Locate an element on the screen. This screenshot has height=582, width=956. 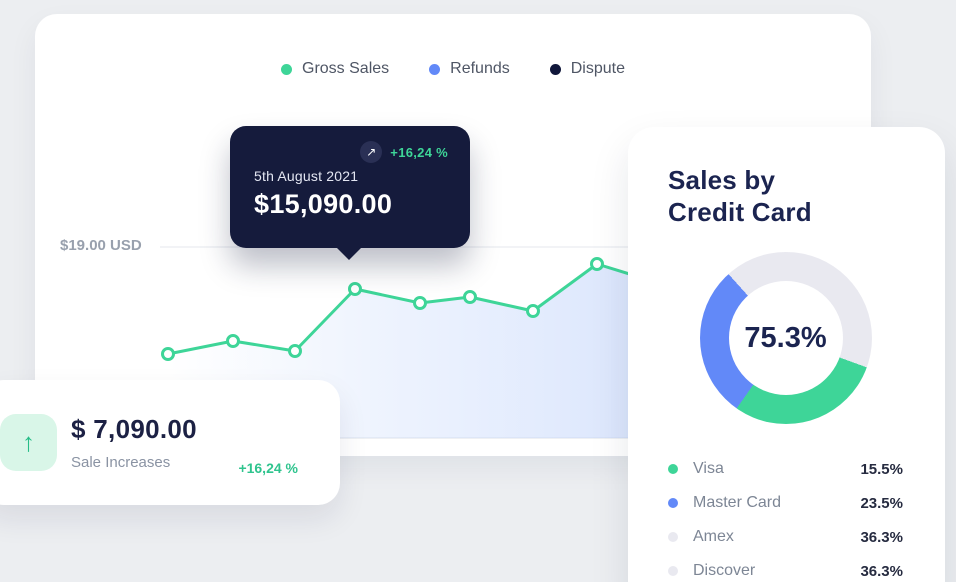
master-card-dot-icon is located at coordinates (673, 503).